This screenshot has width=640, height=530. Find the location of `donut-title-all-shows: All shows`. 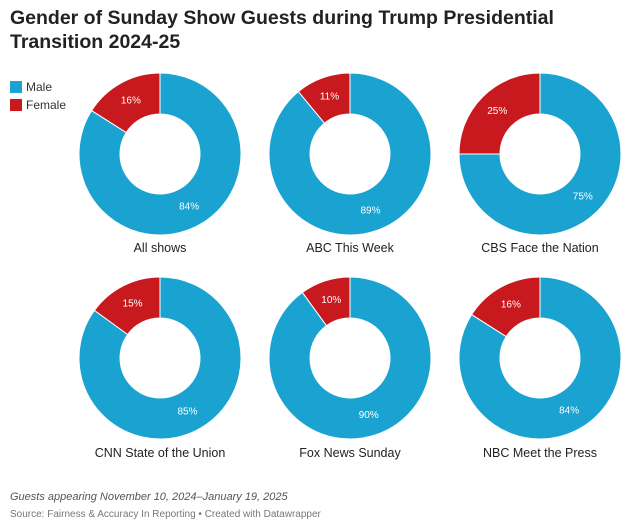

donut-title-all-shows: All shows is located at coordinates (160, 248).